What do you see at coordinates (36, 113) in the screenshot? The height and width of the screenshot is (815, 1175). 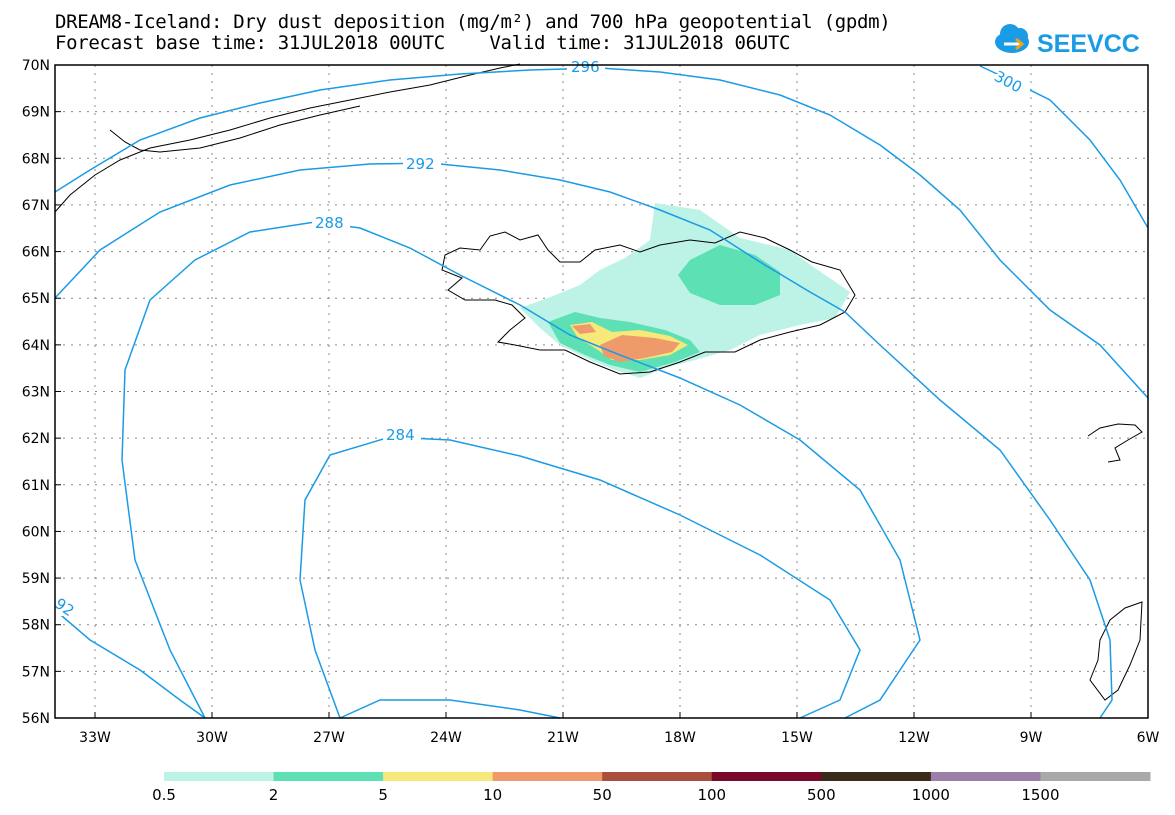 I see `lat-label-69N: 69N` at bounding box center [36, 113].